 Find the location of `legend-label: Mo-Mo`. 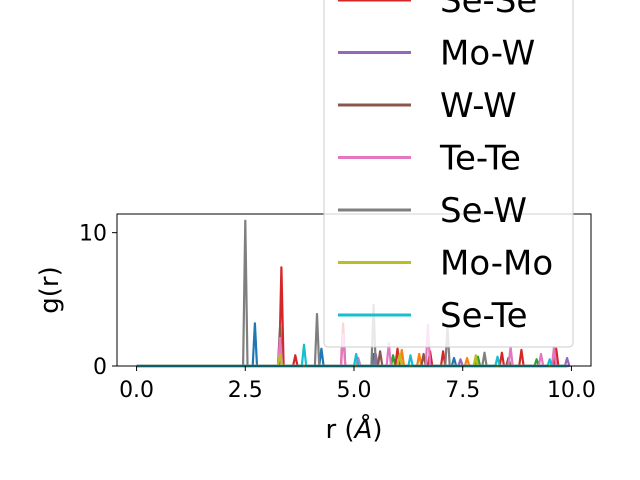

legend-label: Mo-Mo is located at coordinates (496, 264).